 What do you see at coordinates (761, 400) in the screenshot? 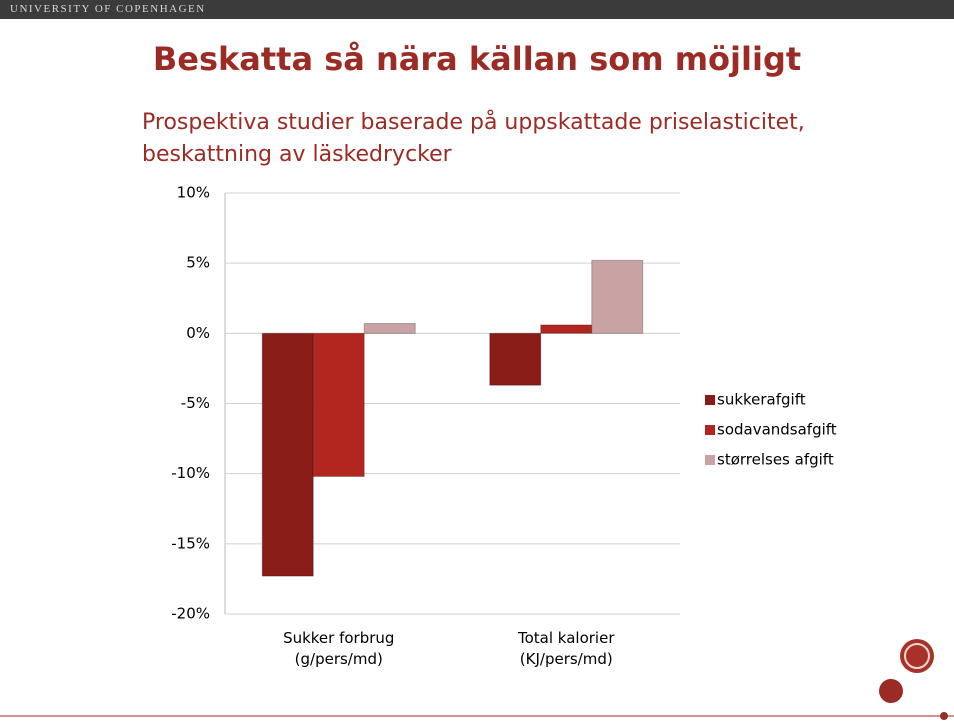
I see `legend-label: sukkerafgift` at bounding box center [761, 400].